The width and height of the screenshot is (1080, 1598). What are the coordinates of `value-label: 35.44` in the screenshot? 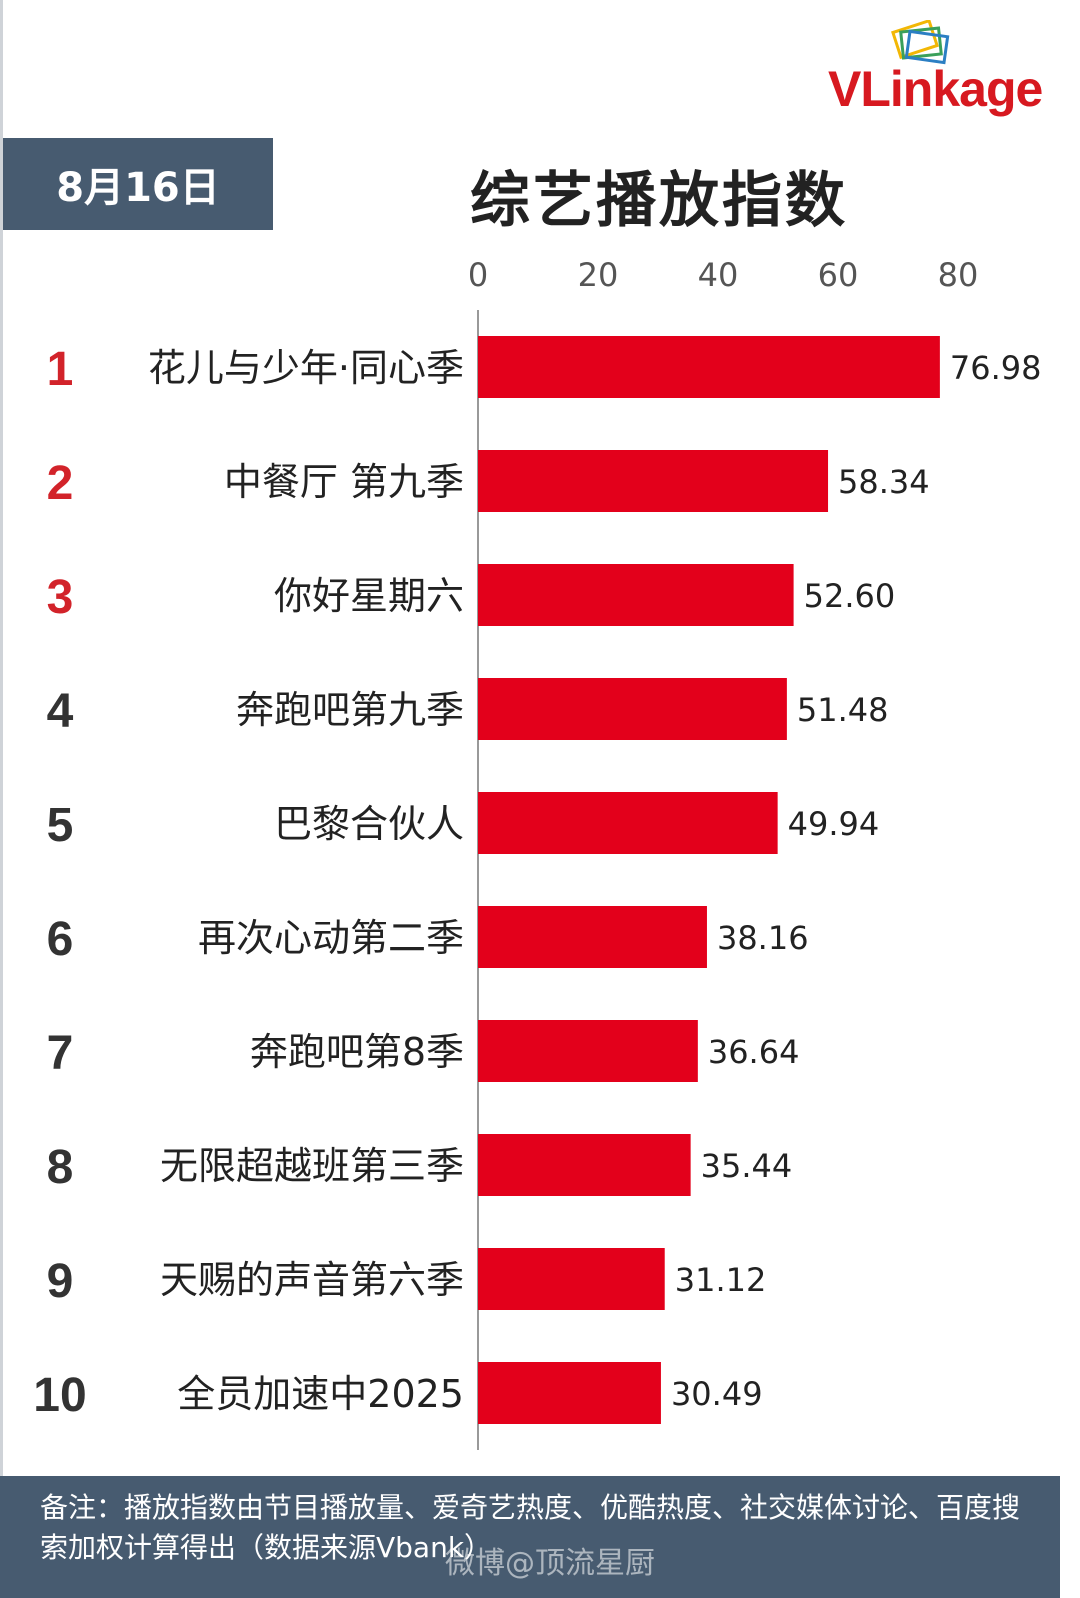 It's located at (747, 1166).